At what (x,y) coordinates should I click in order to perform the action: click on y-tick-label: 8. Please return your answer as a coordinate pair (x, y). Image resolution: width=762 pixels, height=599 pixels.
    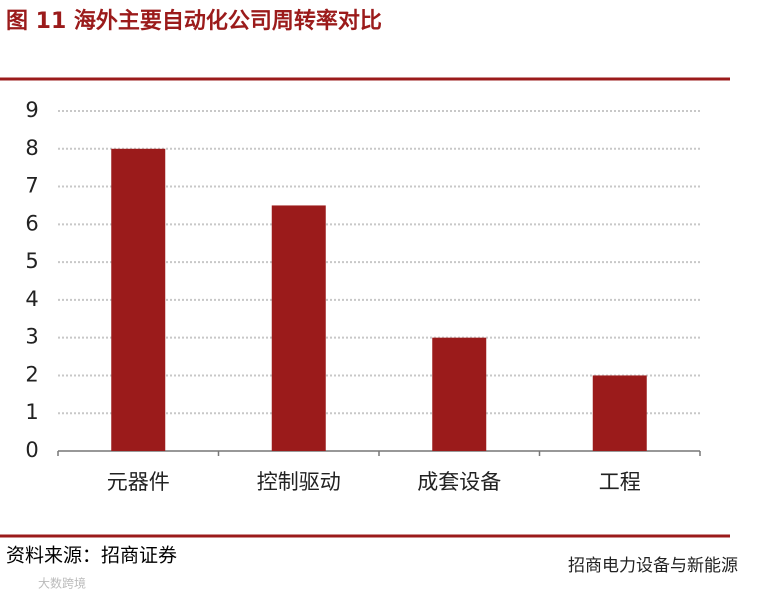
    Looking at the image, I should click on (31, 148).